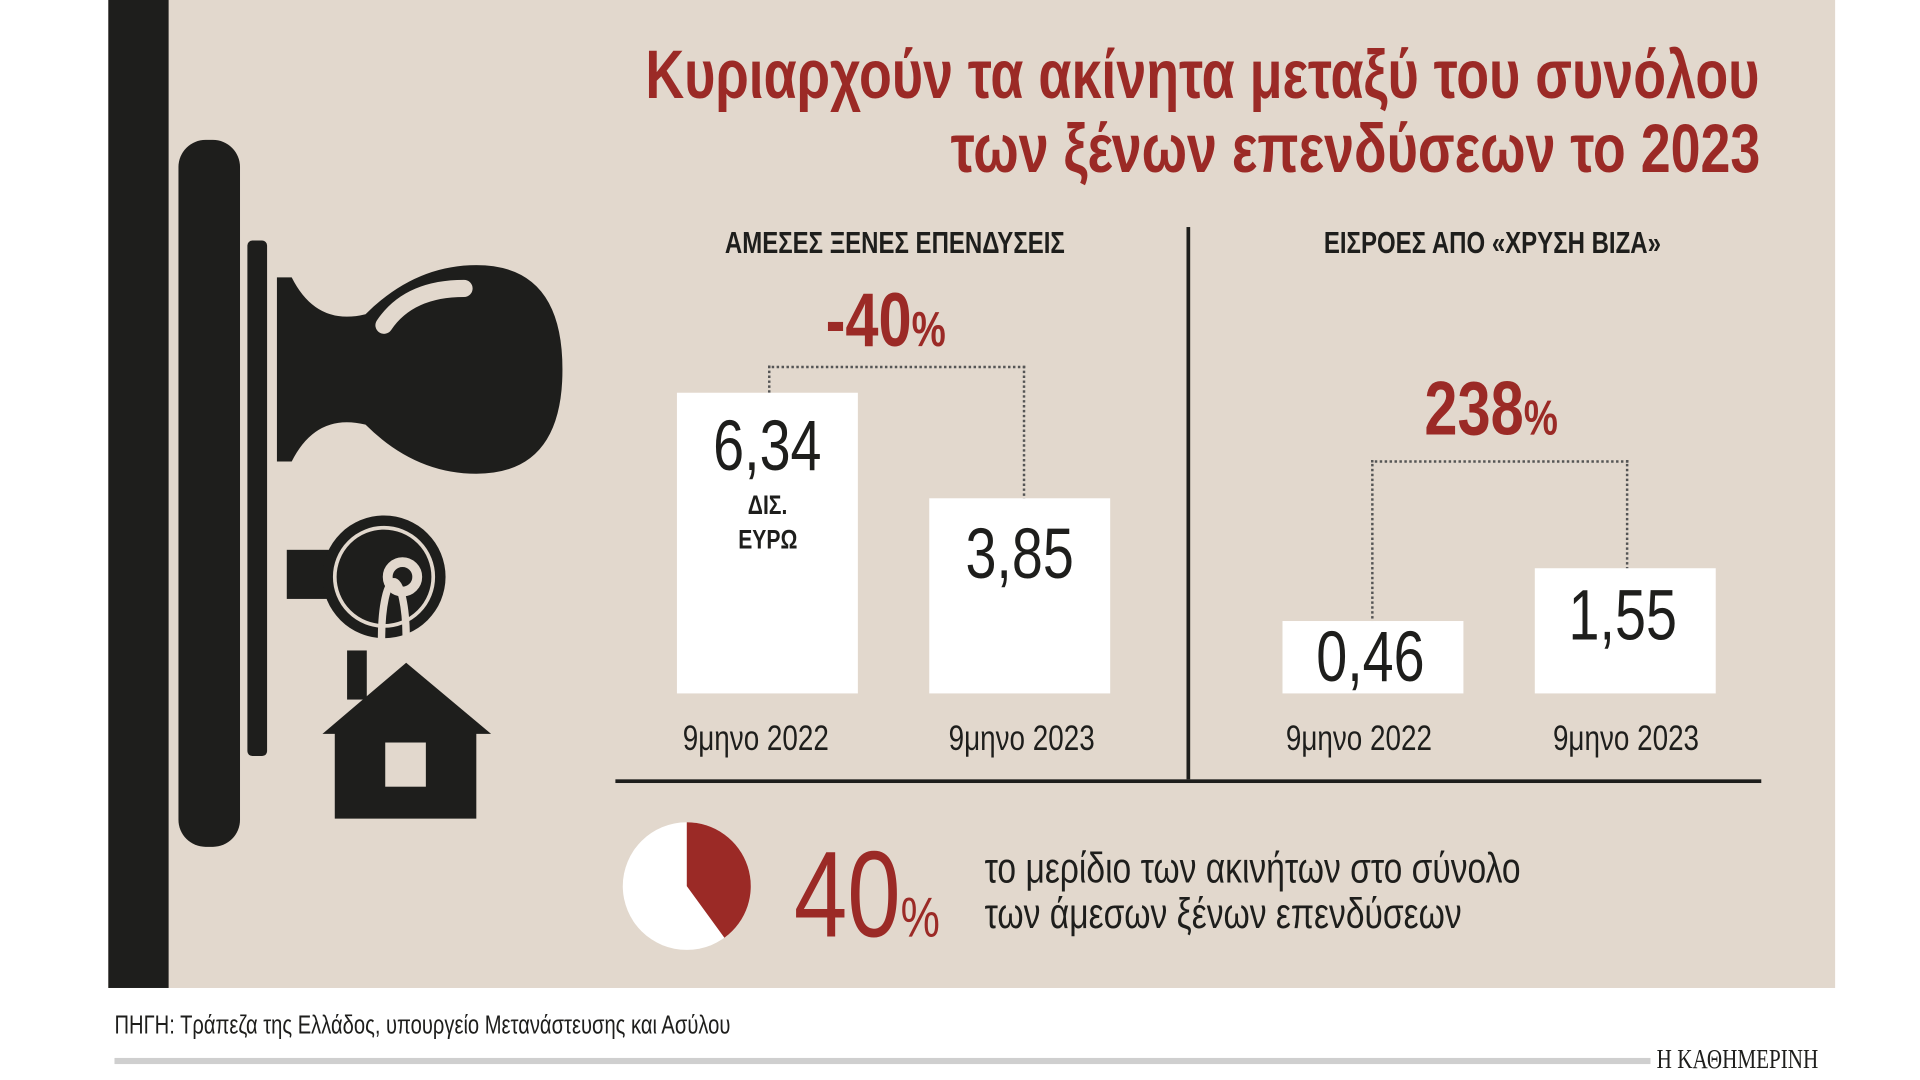 This screenshot has height=1080, width=1920. What do you see at coordinates (1355, 148) in the screenshot?
I see `title-line-2: των ξένων επενδύσεων το 2023` at bounding box center [1355, 148].